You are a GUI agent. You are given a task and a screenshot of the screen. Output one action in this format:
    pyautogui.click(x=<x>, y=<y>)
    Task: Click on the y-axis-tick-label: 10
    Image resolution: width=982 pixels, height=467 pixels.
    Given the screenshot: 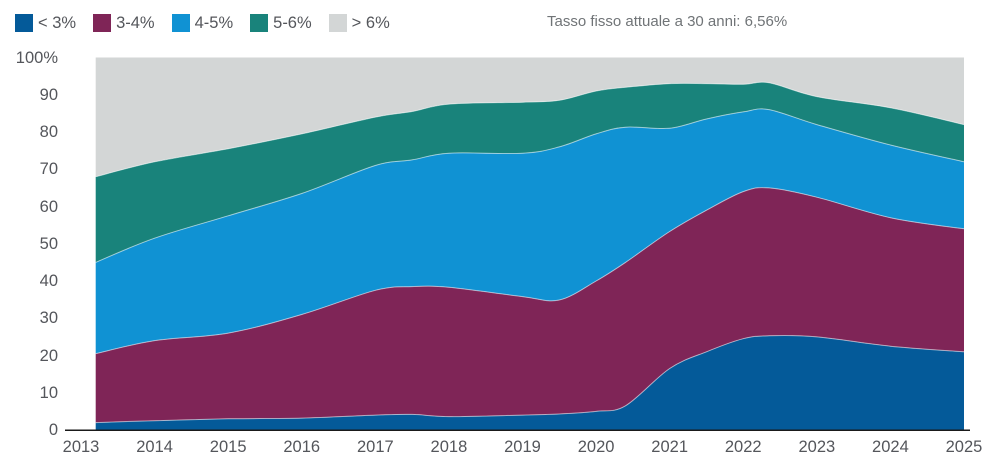 What is the action you would take?
    pyautogui.click(x=48, y=392)
    